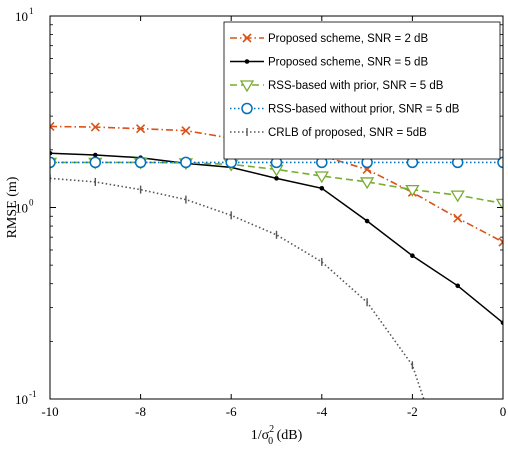 The image size is (508, 450). I want to click on x-axis-label-main: 1/σ, so click(260, 435).